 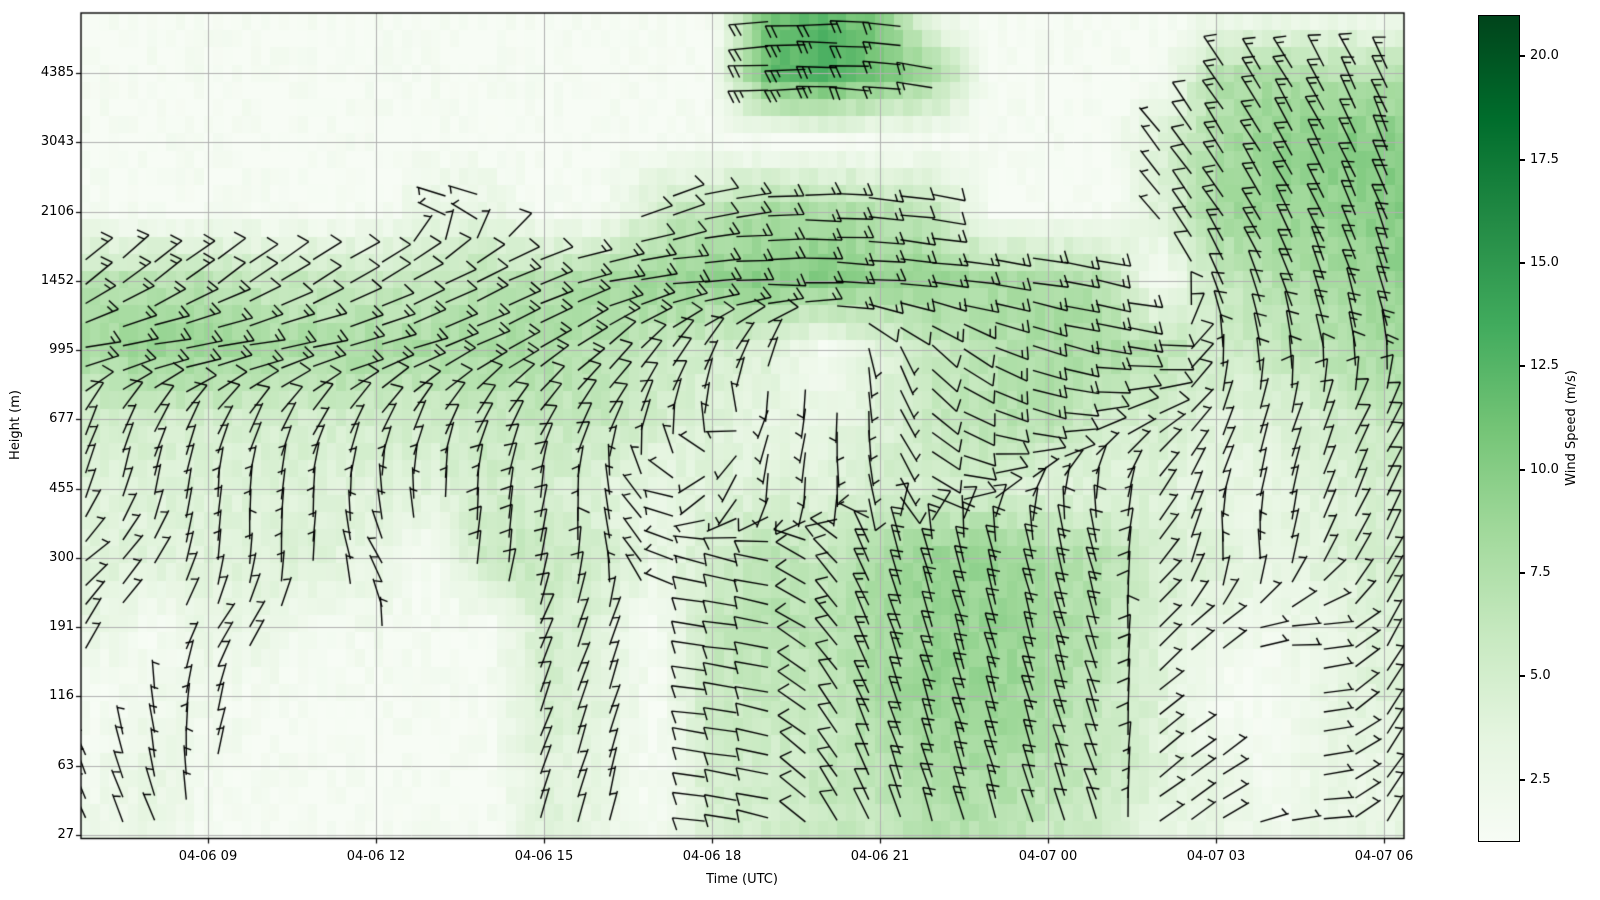 What do you see at coordinates (61, 488) in the screenshot?
I see `y-tick-label: 455` at bounding box center [61, 488].